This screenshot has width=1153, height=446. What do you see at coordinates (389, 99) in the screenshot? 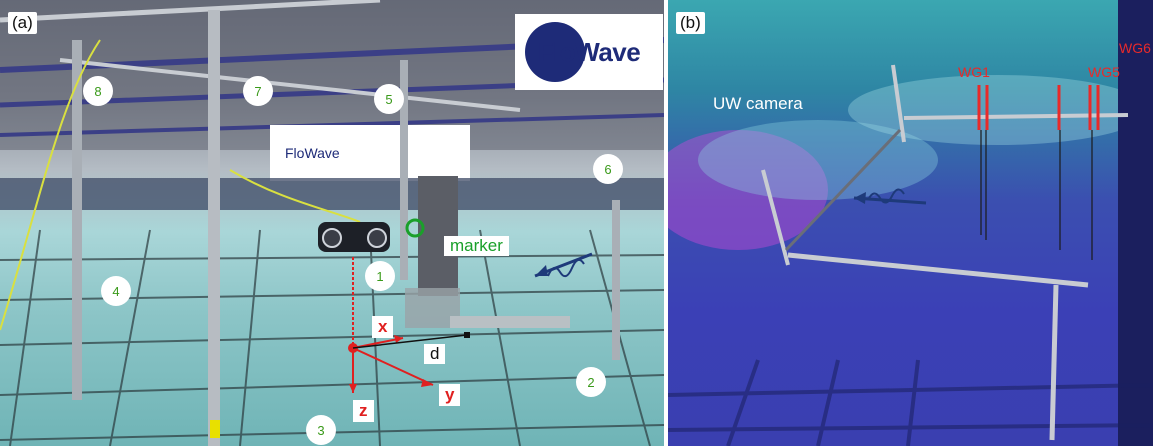
I see `position-label-5: 5` at bounding box center [389, 99].